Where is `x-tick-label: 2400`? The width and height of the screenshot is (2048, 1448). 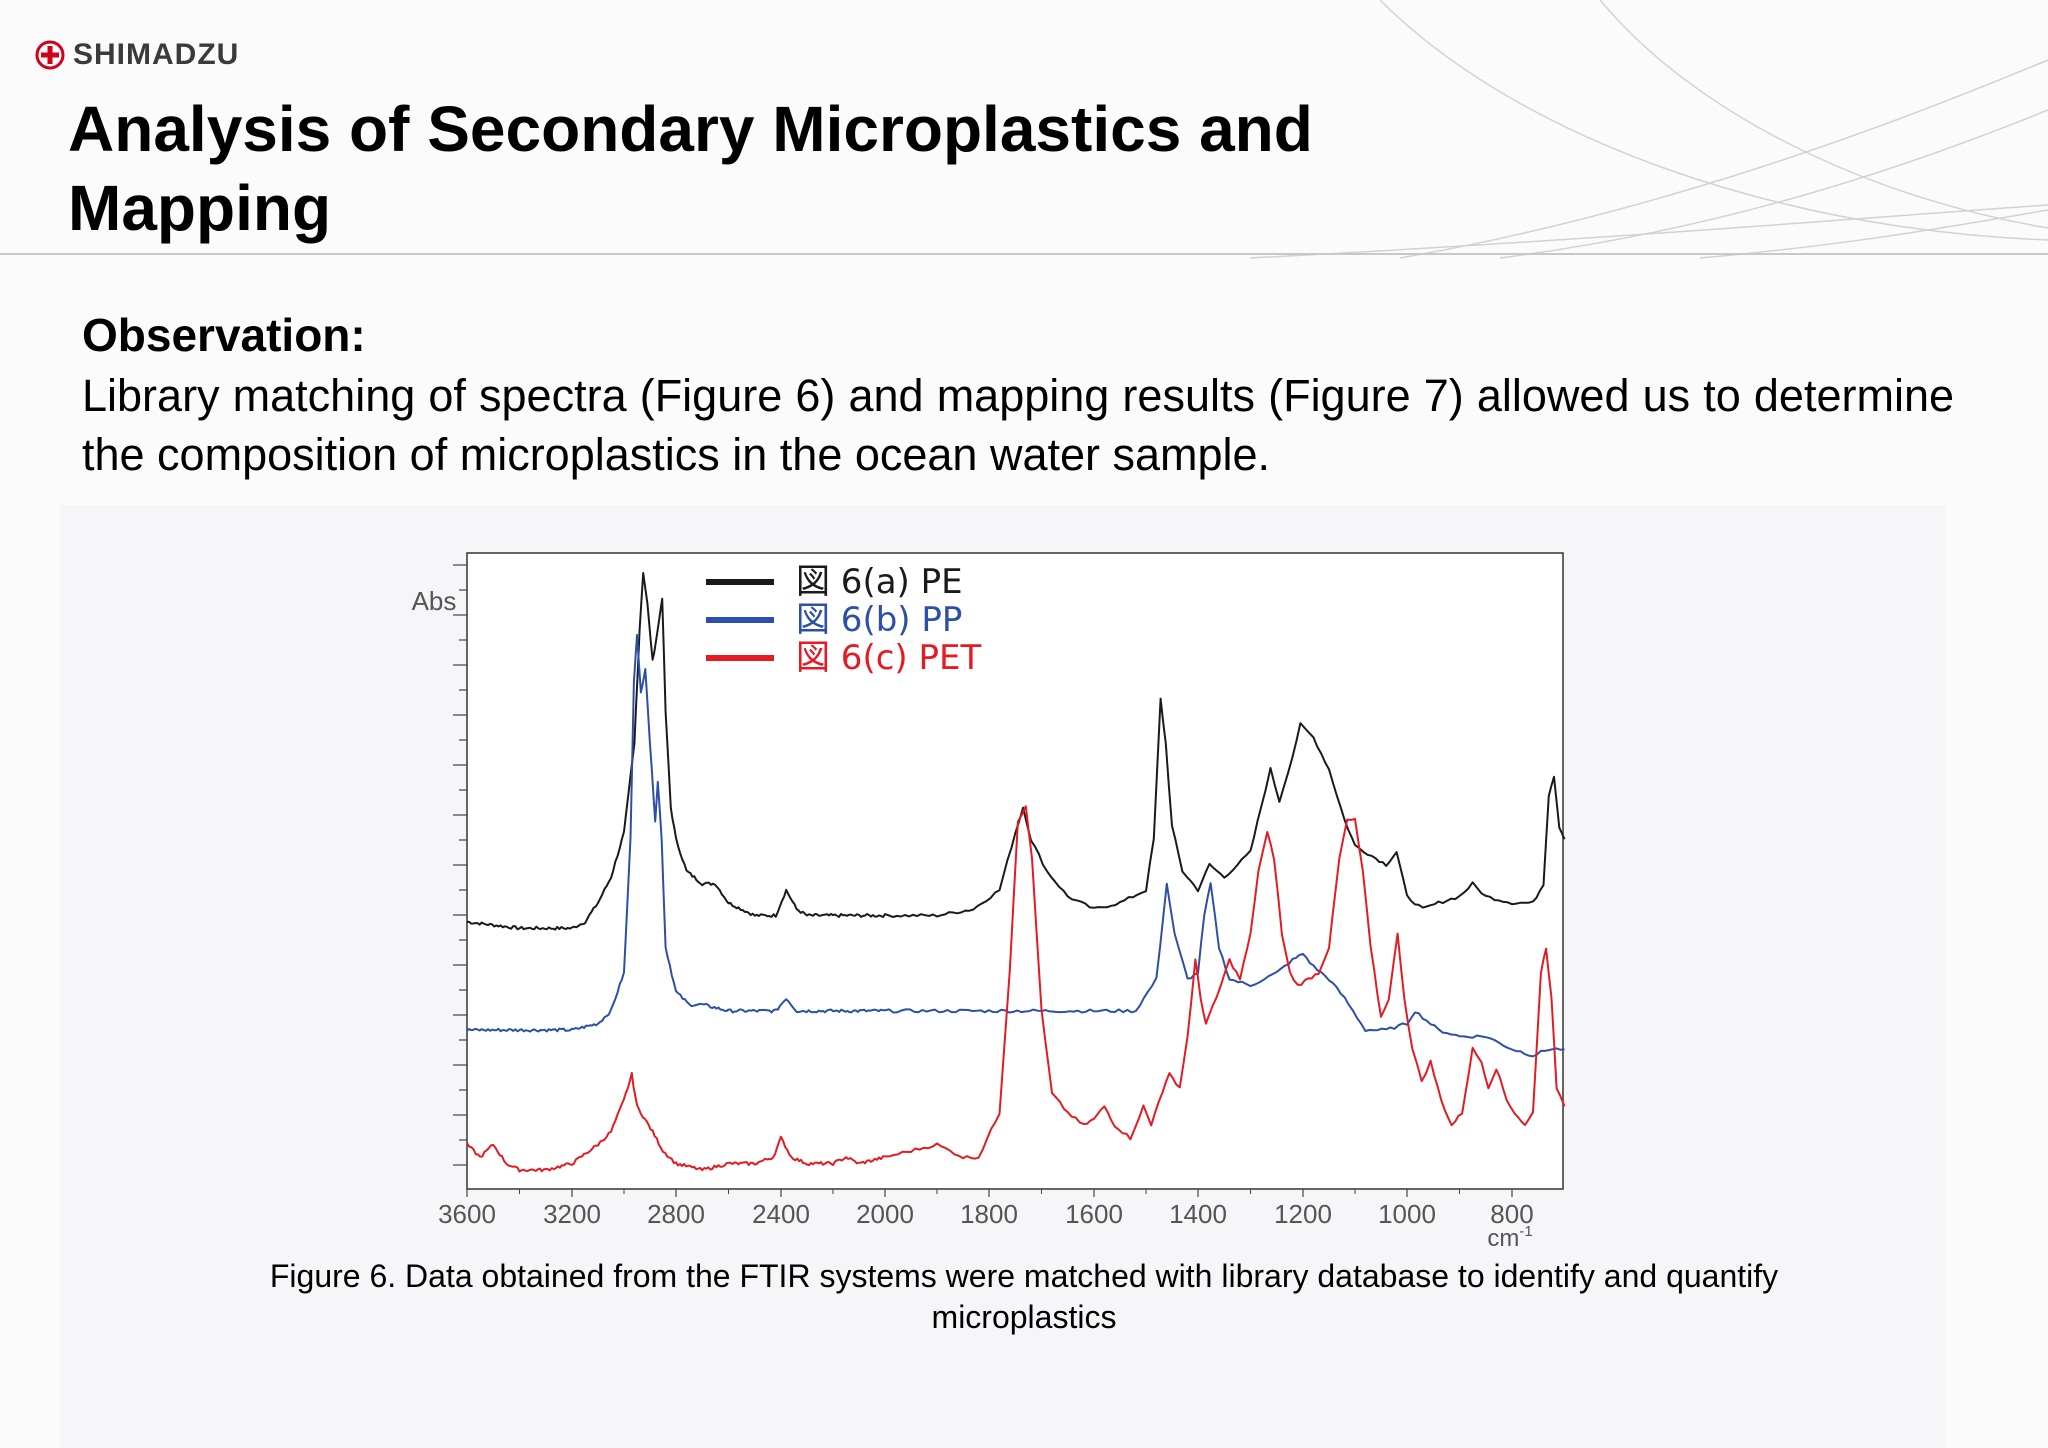
x-tick-label: 2400 is located at coordinates (781, 1214).